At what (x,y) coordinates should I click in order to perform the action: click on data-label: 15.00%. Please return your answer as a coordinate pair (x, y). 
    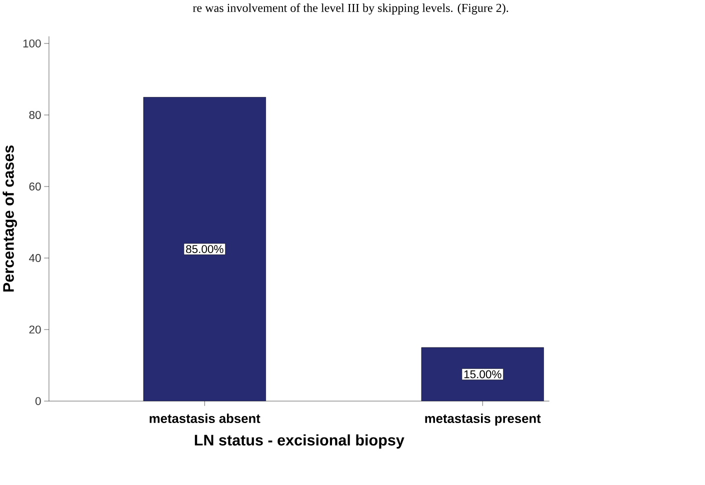
    Looking at the image, I should click on (483, 374).